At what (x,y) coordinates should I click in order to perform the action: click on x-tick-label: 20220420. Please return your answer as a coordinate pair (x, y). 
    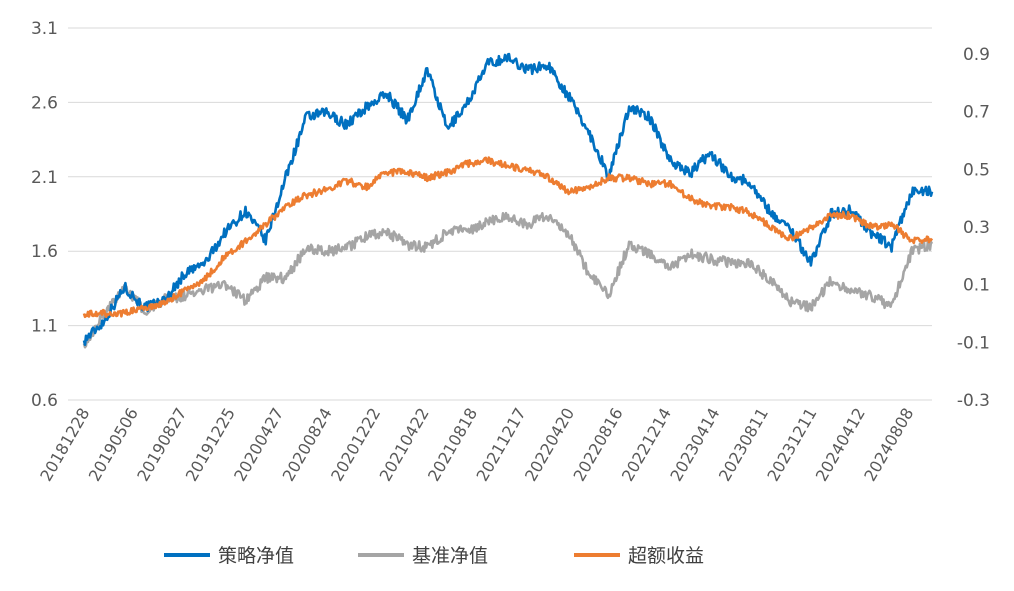
    Looking at the image, I should click on (549, 445).